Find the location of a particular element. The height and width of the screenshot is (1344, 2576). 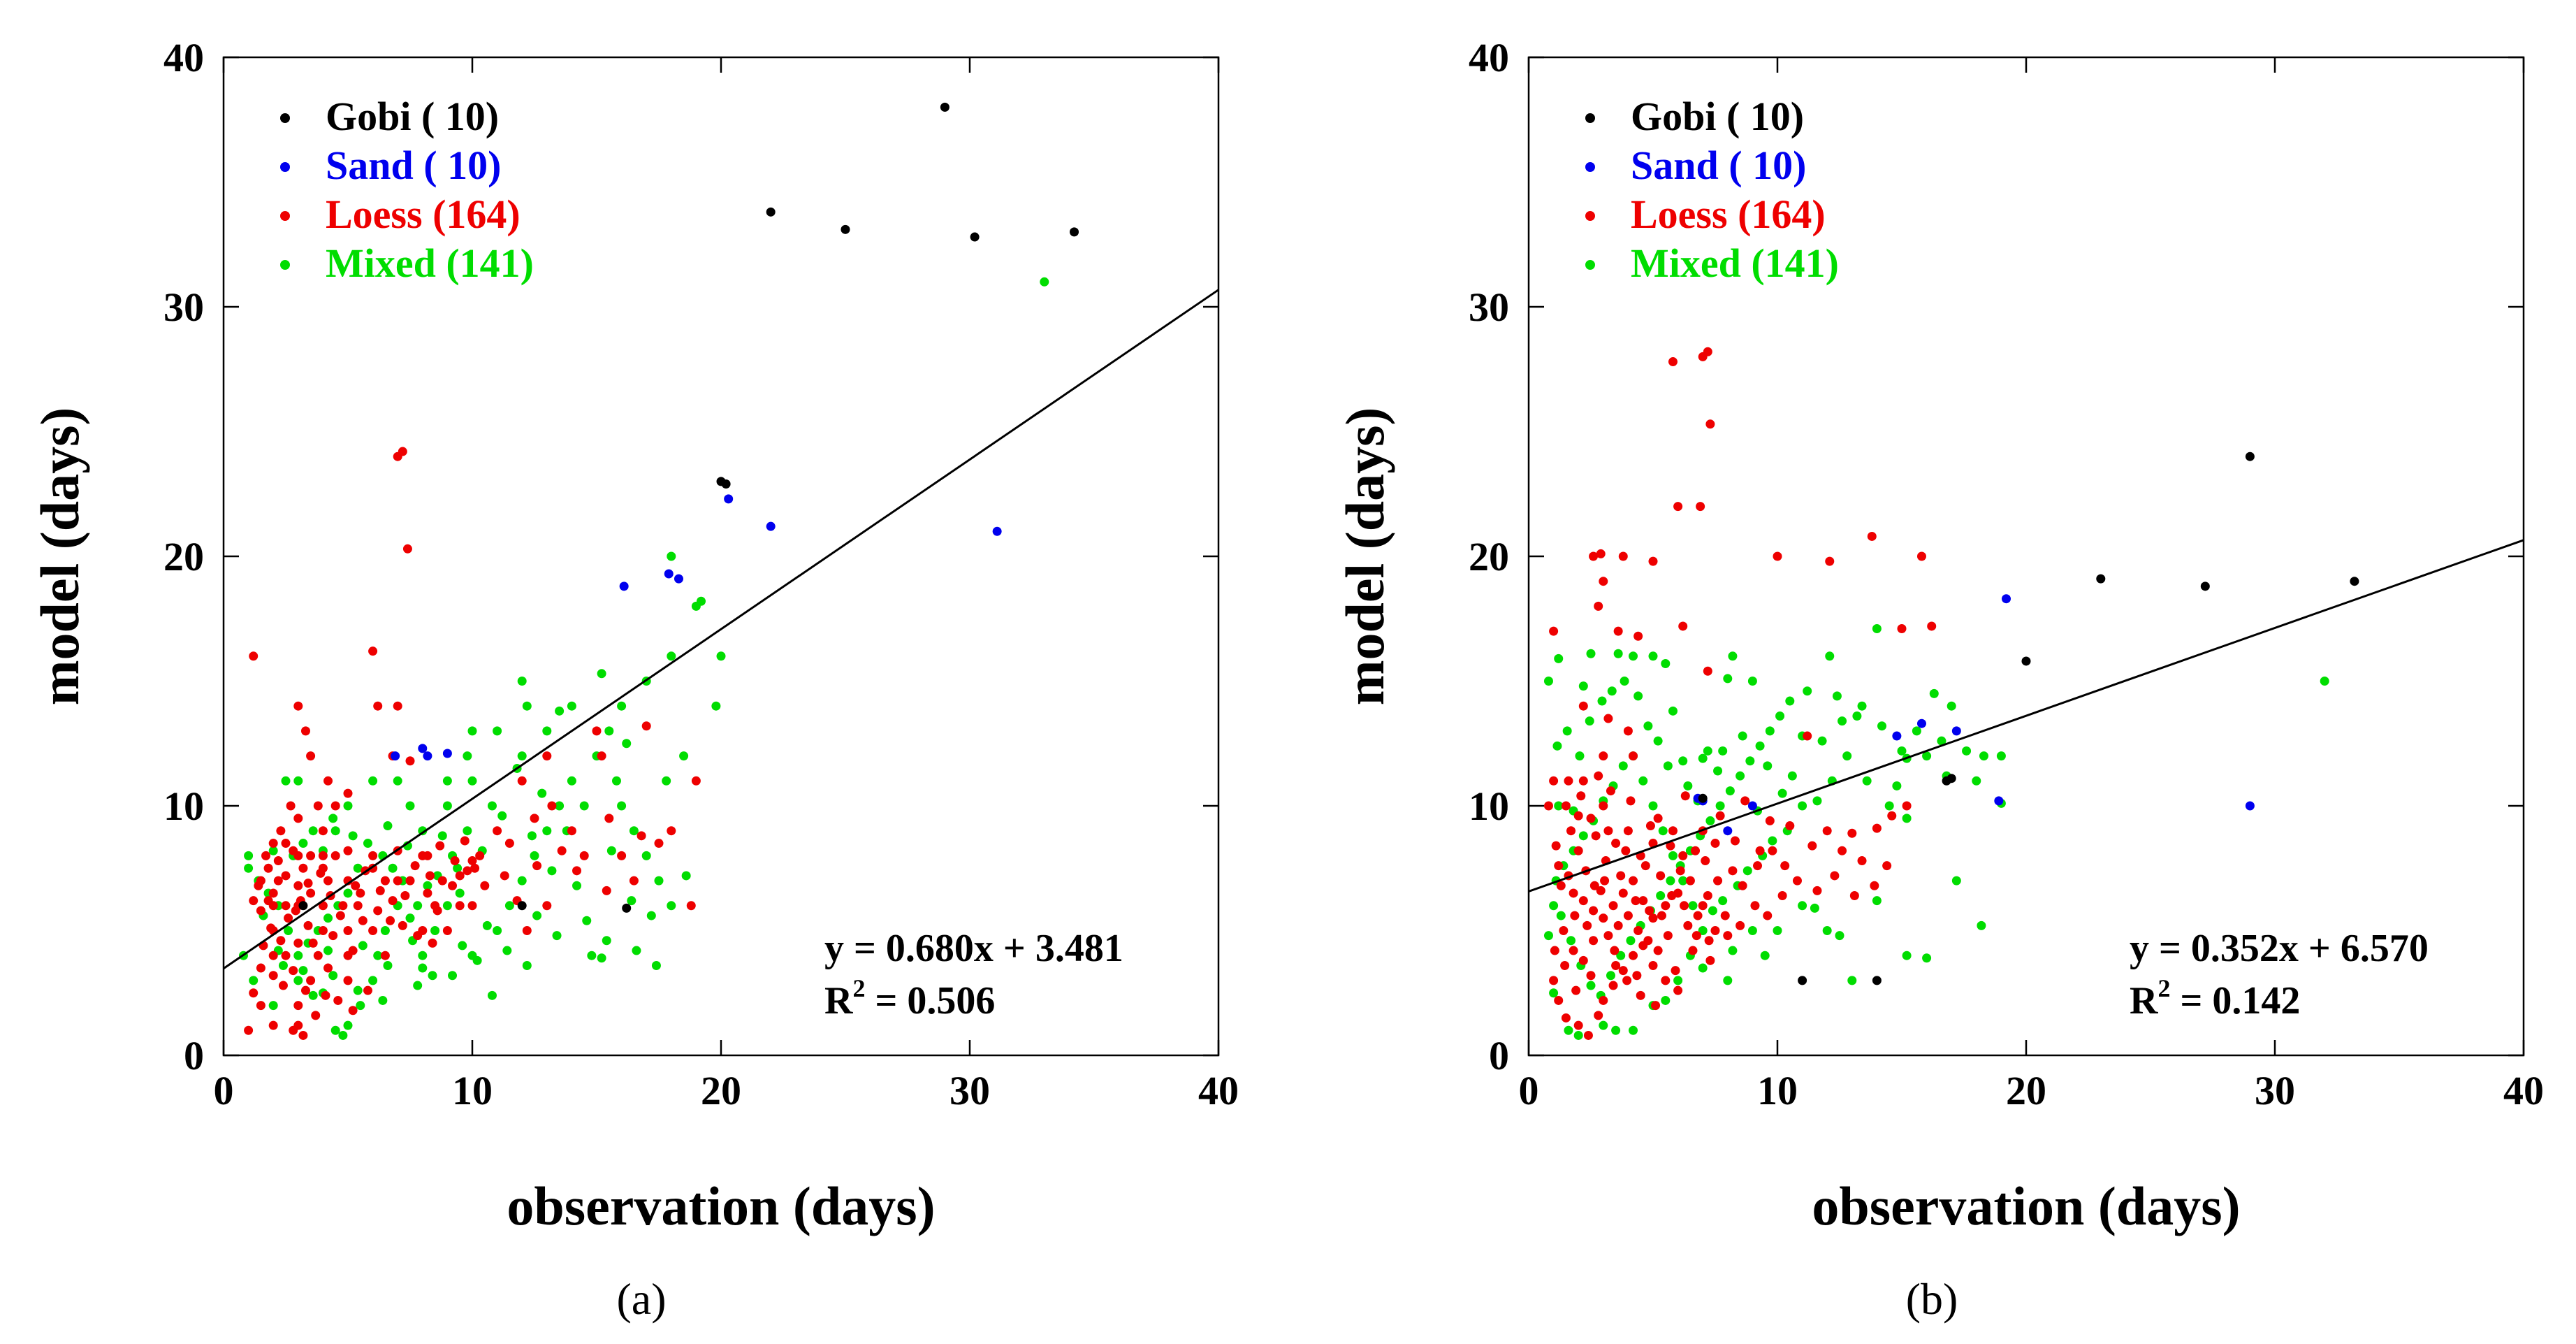

y-tick-label: 0 is located at coordinates (1499, 1055).